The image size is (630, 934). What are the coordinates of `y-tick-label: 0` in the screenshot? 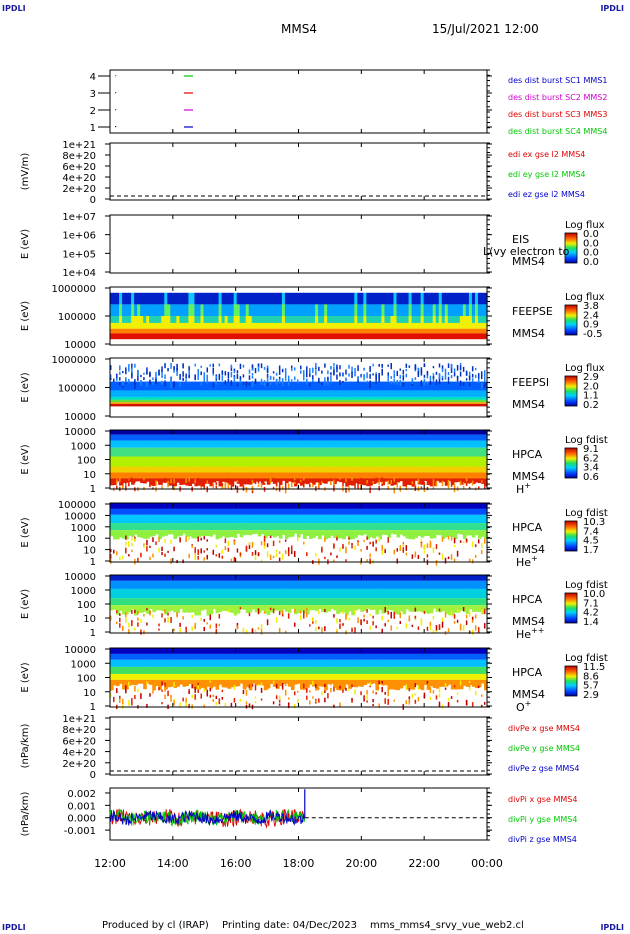 It's located at (93, 200).